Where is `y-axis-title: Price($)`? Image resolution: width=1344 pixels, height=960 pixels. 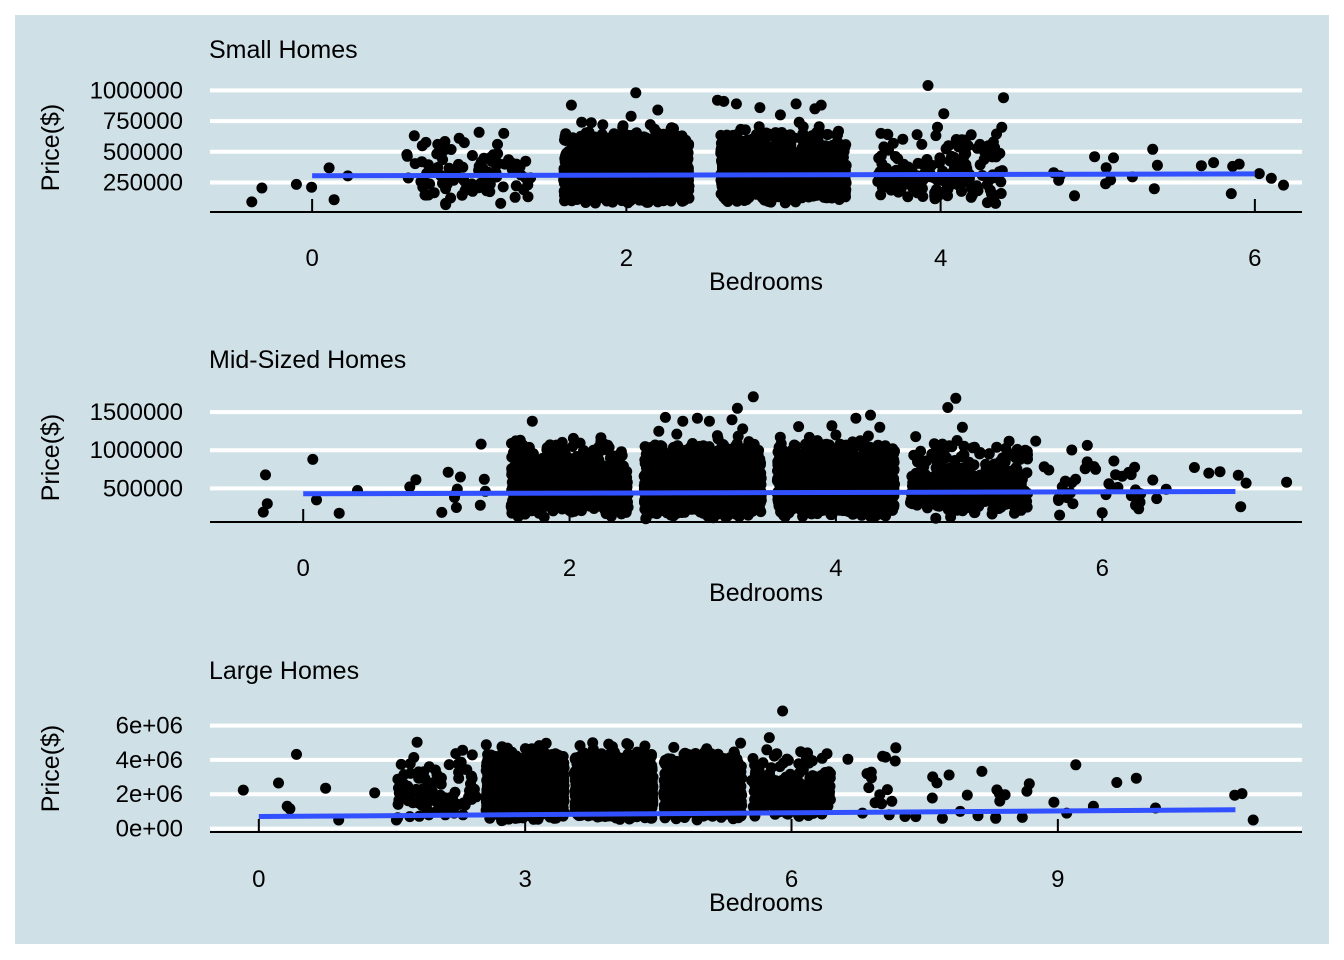
y-axis-title: Price($) is located at coordinates (51, 458).